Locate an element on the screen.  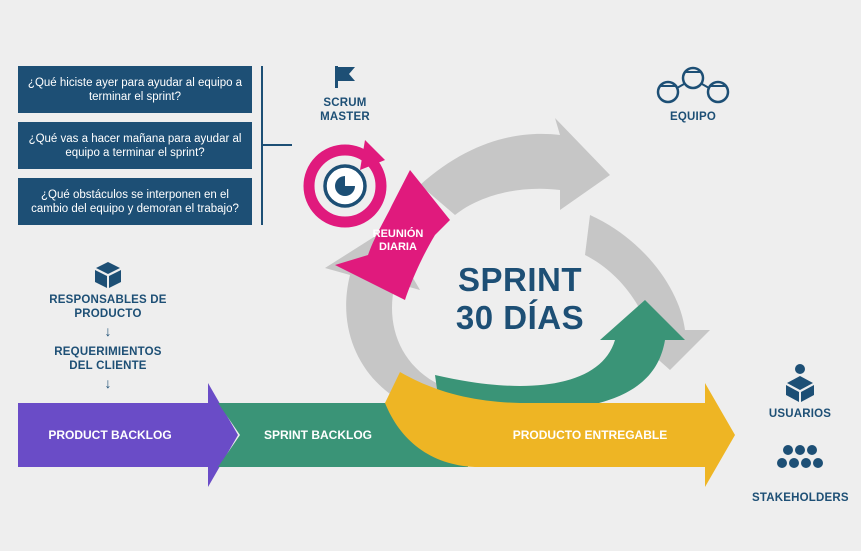
usuarios-label: USUARIOS is located at coordinates (800, 414).